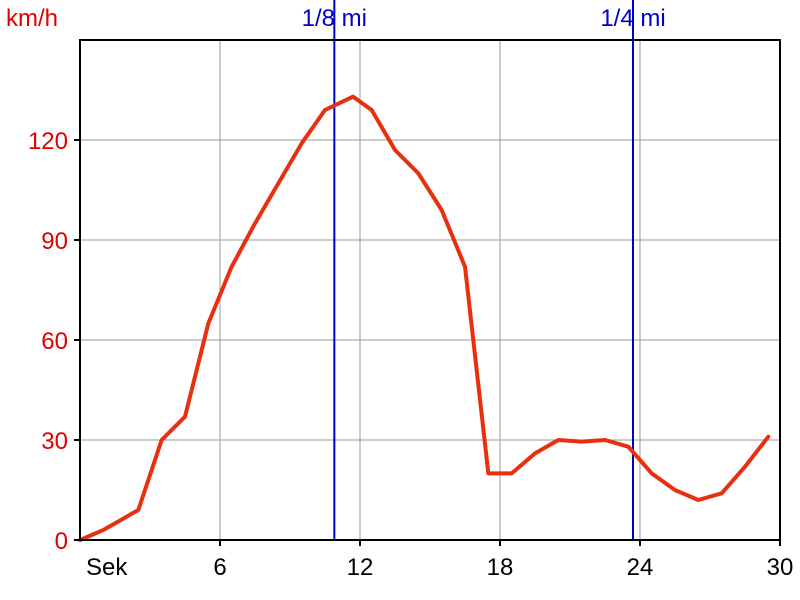 The height and width of the screenshot is (600, 800). What do you see at coordinates (61, 541) in the screenshot?
I see `y-tick-label: 0` at bounding box center [61, 541].